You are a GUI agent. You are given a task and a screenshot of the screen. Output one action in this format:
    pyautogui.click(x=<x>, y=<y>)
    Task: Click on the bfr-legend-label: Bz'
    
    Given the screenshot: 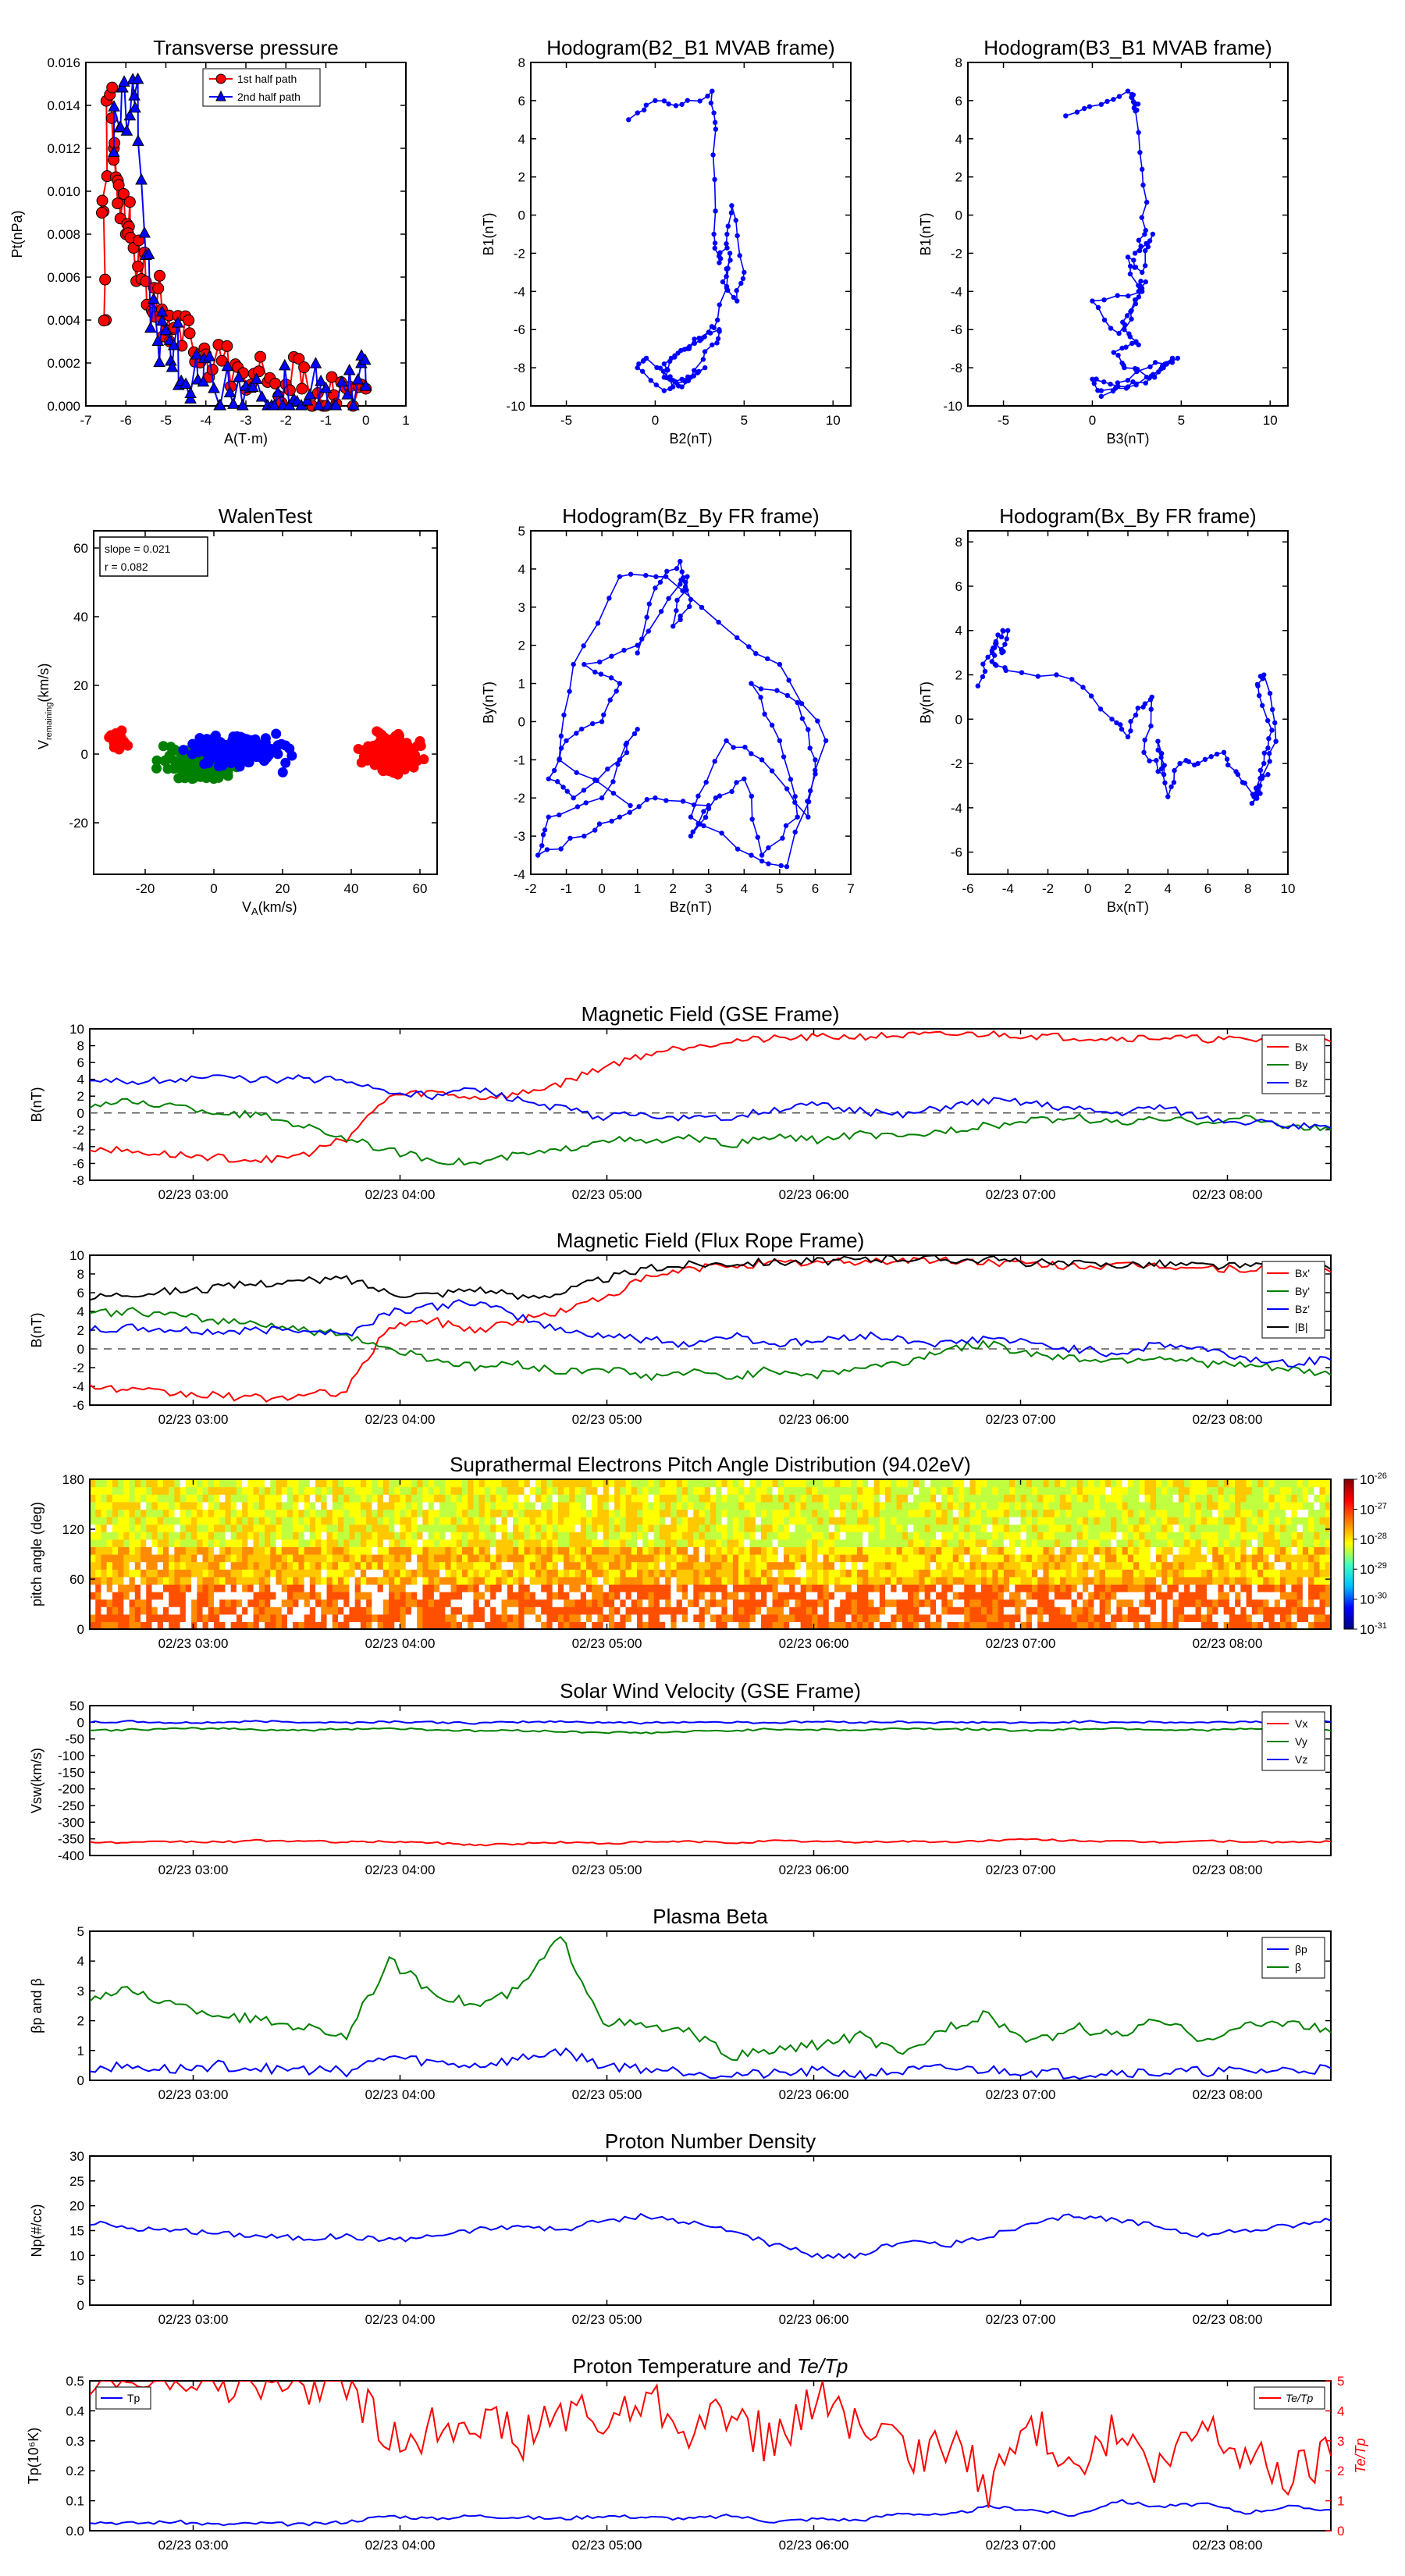 What is the action you would take?
    pyautogui.click(x=1302, y=1309)
    